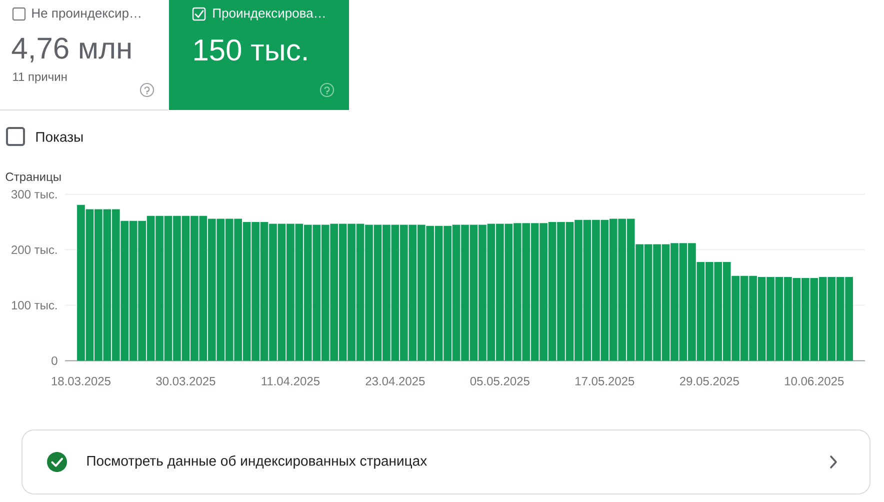 This screenshot has height=502, width=884. I want to click on x-tick-label: 29.05.2025, so click(709, 381).